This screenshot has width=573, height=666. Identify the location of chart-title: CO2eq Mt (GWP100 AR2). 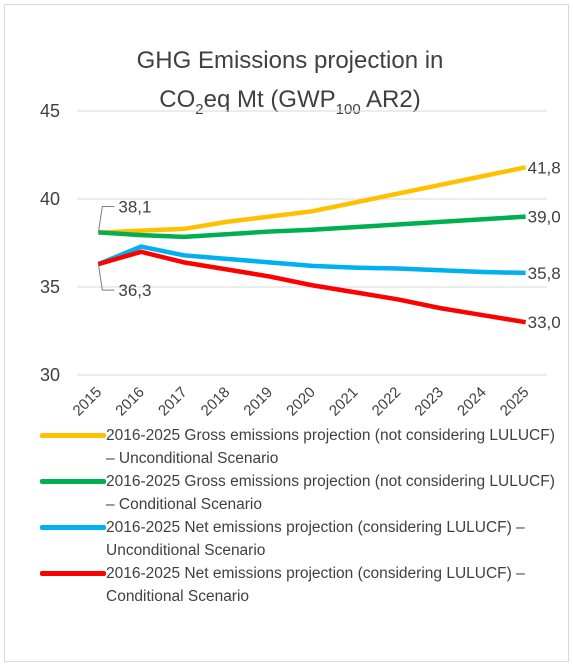
(289, 102).